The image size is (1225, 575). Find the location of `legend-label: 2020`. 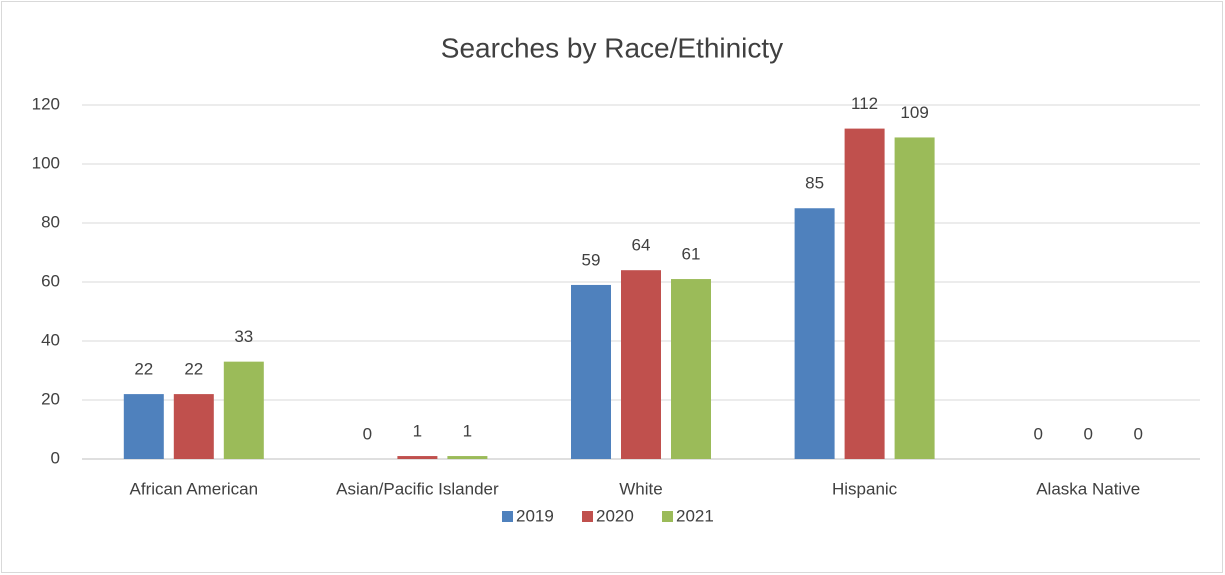

legend-label: 2020 is located at coordinates (615, 515).